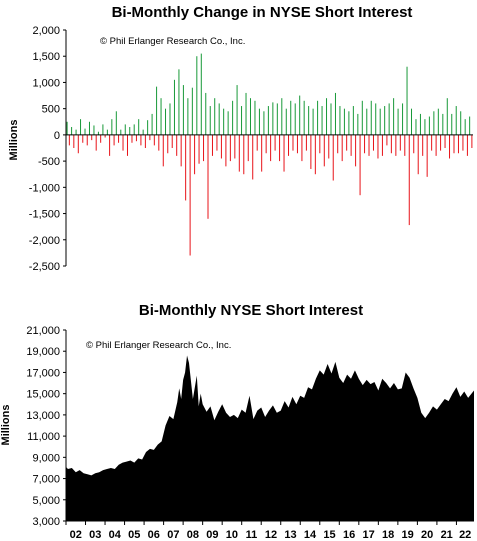 The image size is (477, 541). Describe the element at coordinates (46, 480) in the screenshot. I see `short-interest-y-tick-label: 7,000` at that location.